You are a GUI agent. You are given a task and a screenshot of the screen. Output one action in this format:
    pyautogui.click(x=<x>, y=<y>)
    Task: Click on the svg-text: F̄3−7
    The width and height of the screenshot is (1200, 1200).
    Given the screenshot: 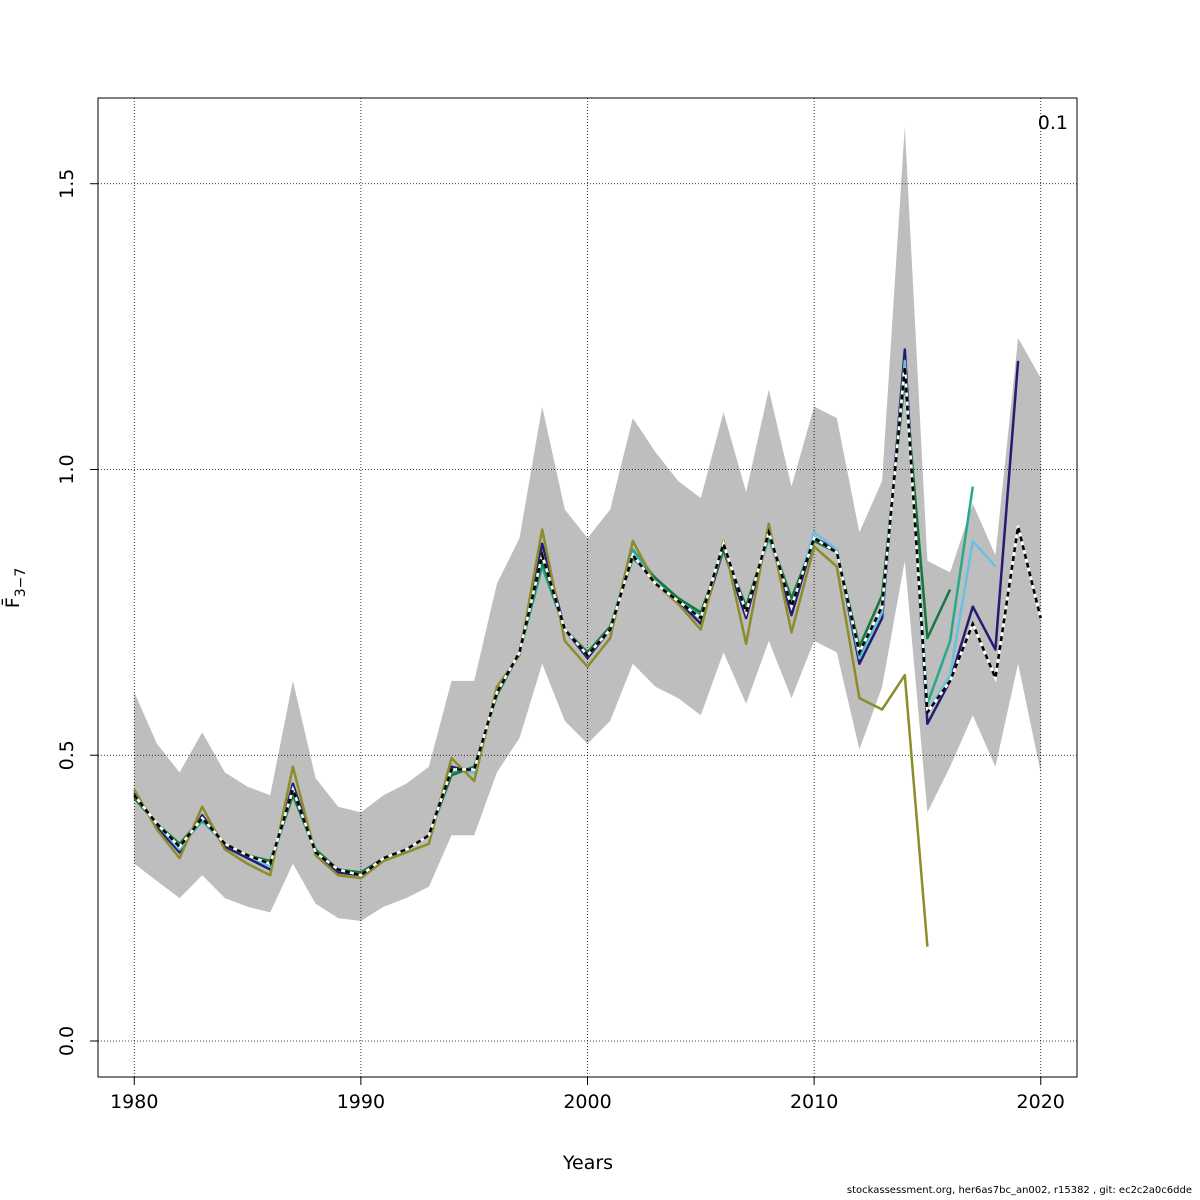 What is the action you would take?
    pyautogui.click(x=14, y=588)
    